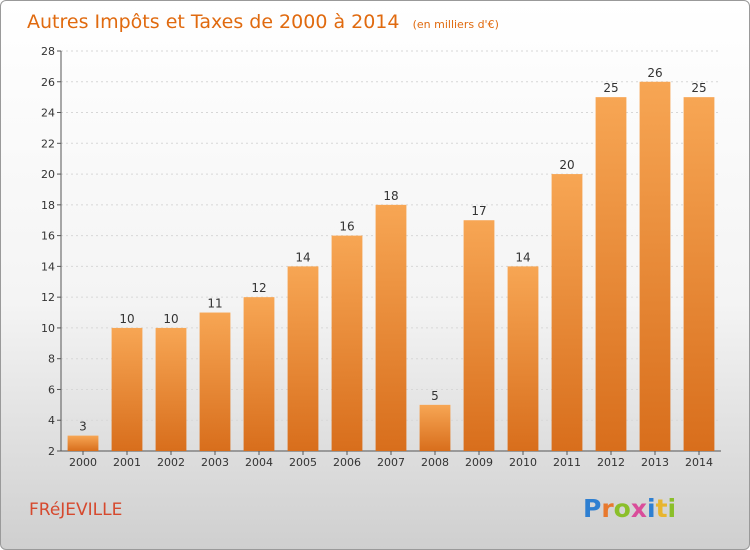 This screenshot has height=550, width=750. I want to click on logo-letter: t, so click(662, 508).